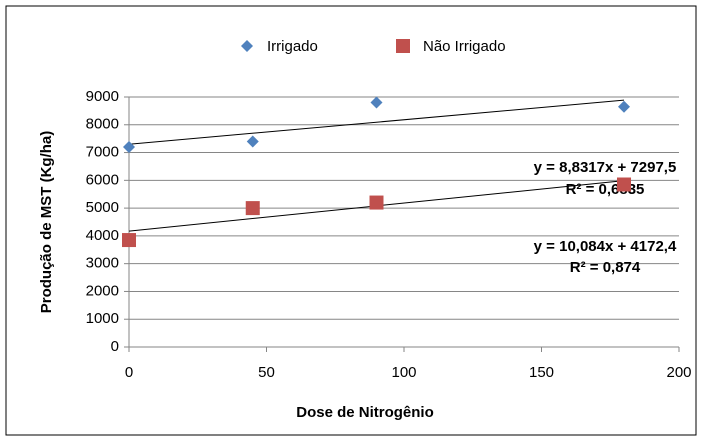 This screenshot has width=703, height=442. I want to click on x-tick-label: 100, so click(403, 372).